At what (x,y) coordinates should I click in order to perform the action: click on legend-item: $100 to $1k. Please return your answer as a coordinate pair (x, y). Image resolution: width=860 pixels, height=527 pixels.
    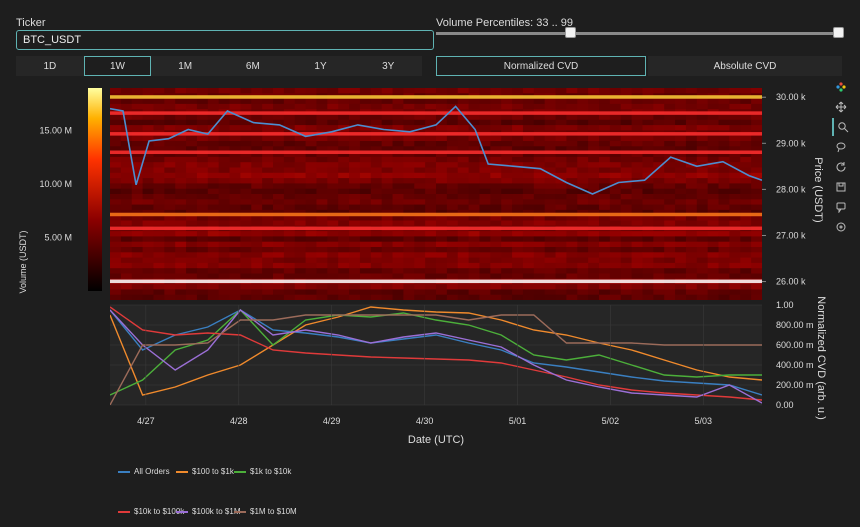
    Looking at the image, I should click on (205, 471).